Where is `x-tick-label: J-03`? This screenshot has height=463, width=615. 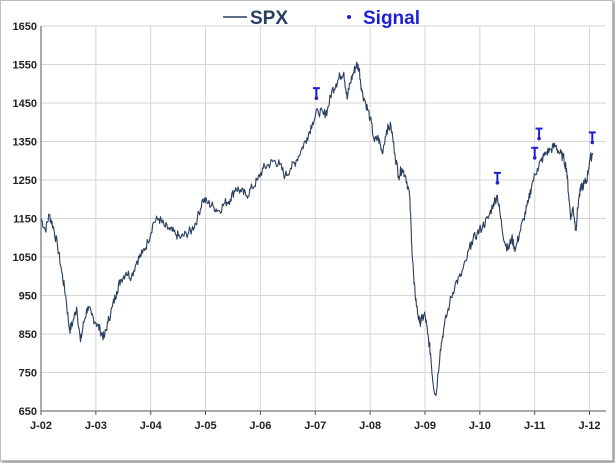 x-tick-label: J-03 is located at coordinates (96, 426).